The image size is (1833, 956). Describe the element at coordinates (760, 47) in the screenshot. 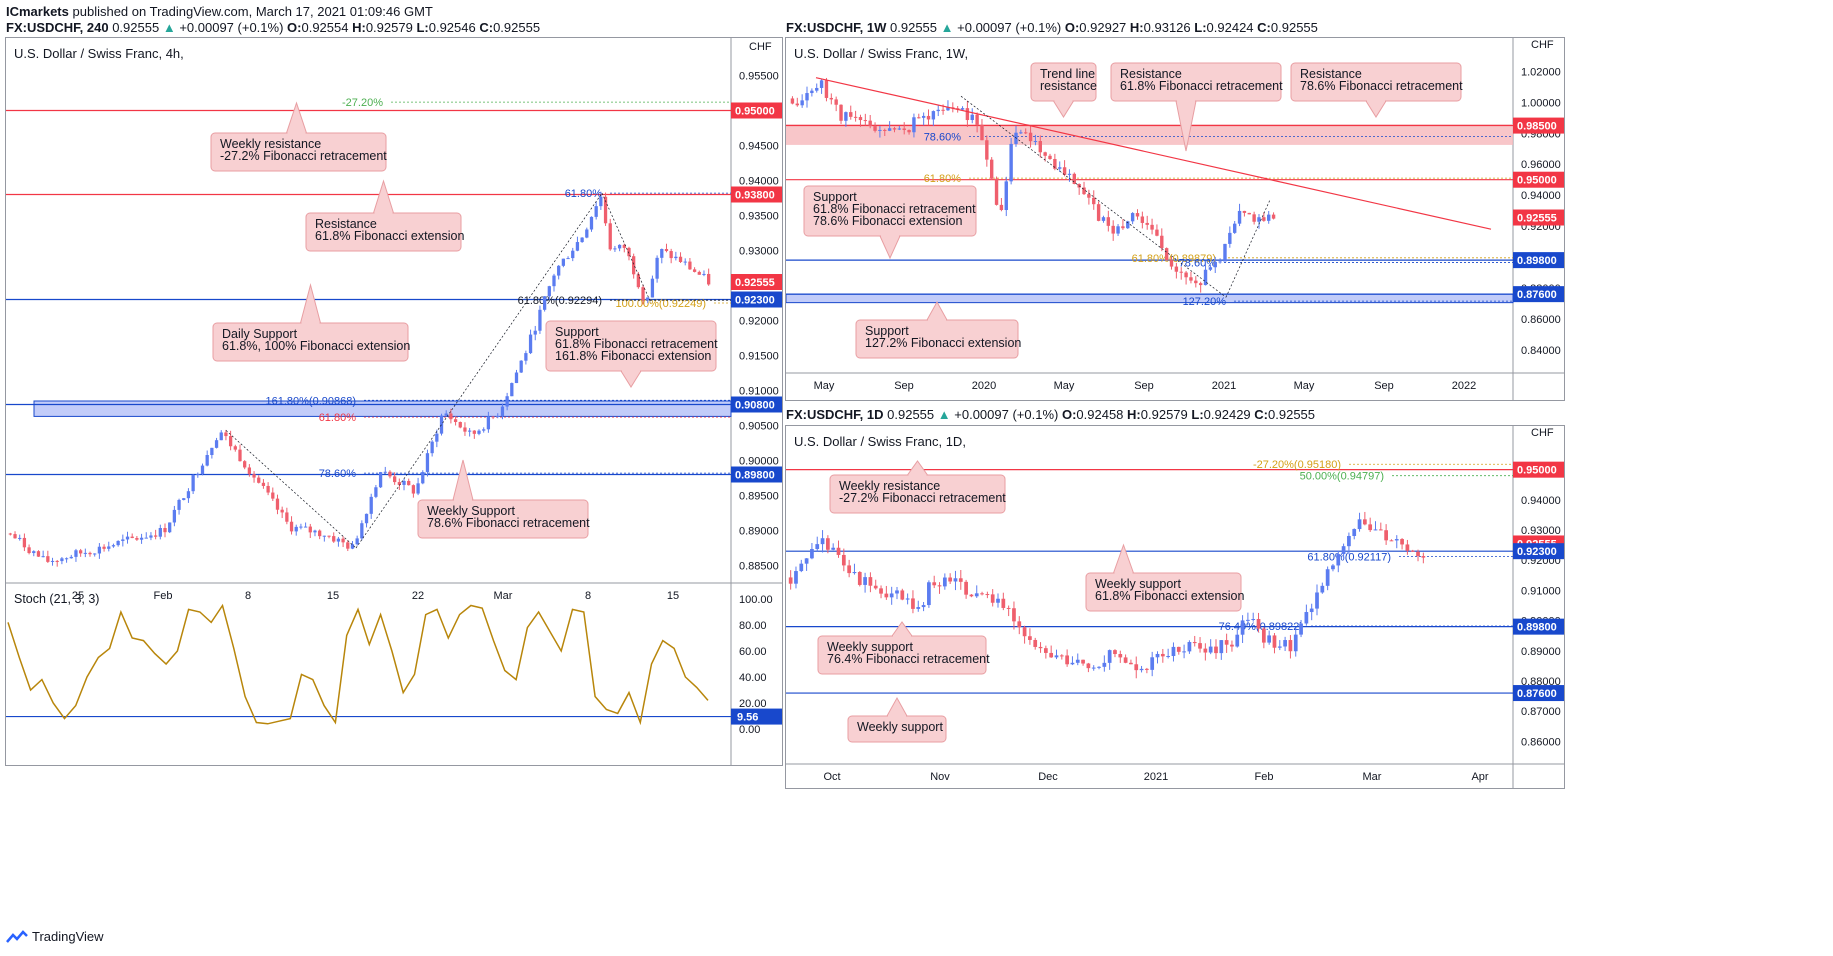

I see `currency-label: CHF` at that location.